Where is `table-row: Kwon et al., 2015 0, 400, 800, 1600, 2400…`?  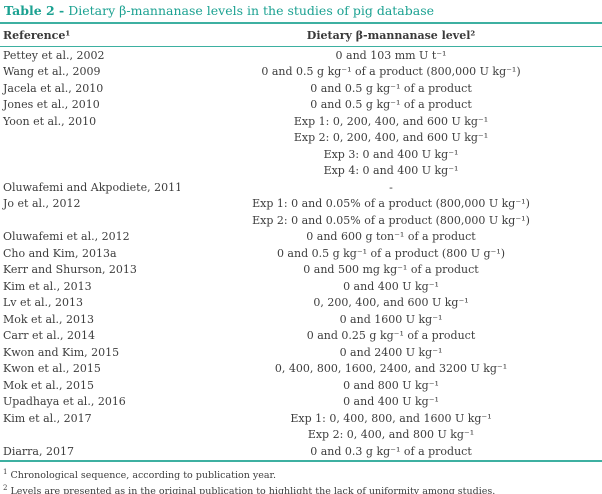 table-row: Kwon et al., 2015 0, 400, 800, 1600, 2400… is located at coordinates (301, 369).